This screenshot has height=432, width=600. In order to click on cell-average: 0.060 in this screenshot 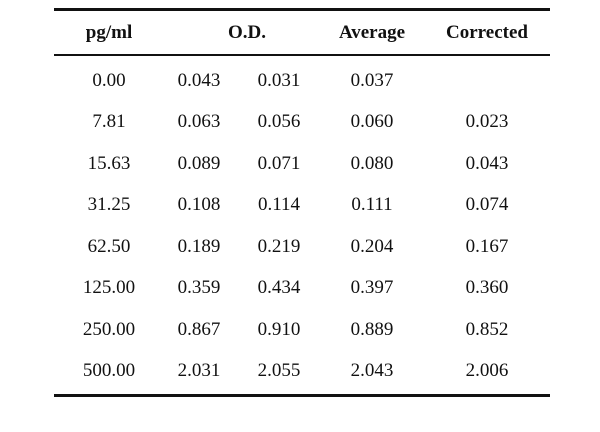, I will do `click(372, 122)`.